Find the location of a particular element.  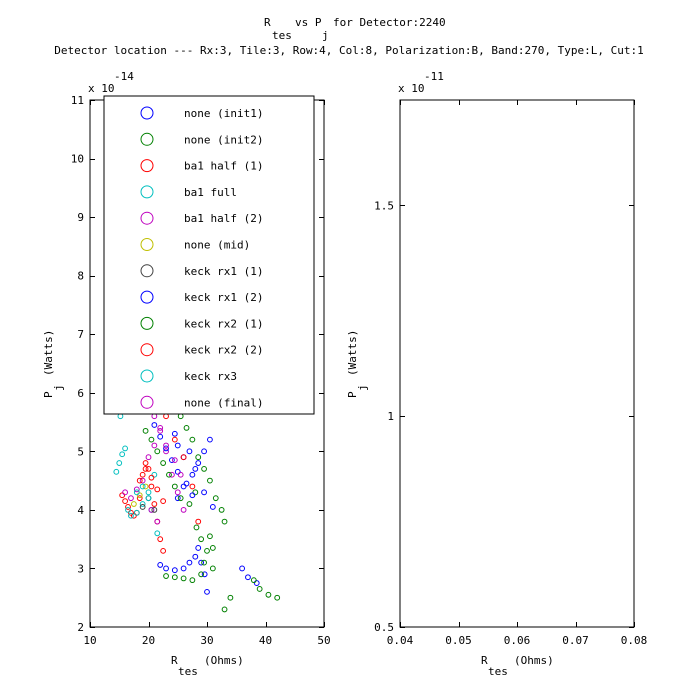

left-plot-points is located at coordinates (197, 510).